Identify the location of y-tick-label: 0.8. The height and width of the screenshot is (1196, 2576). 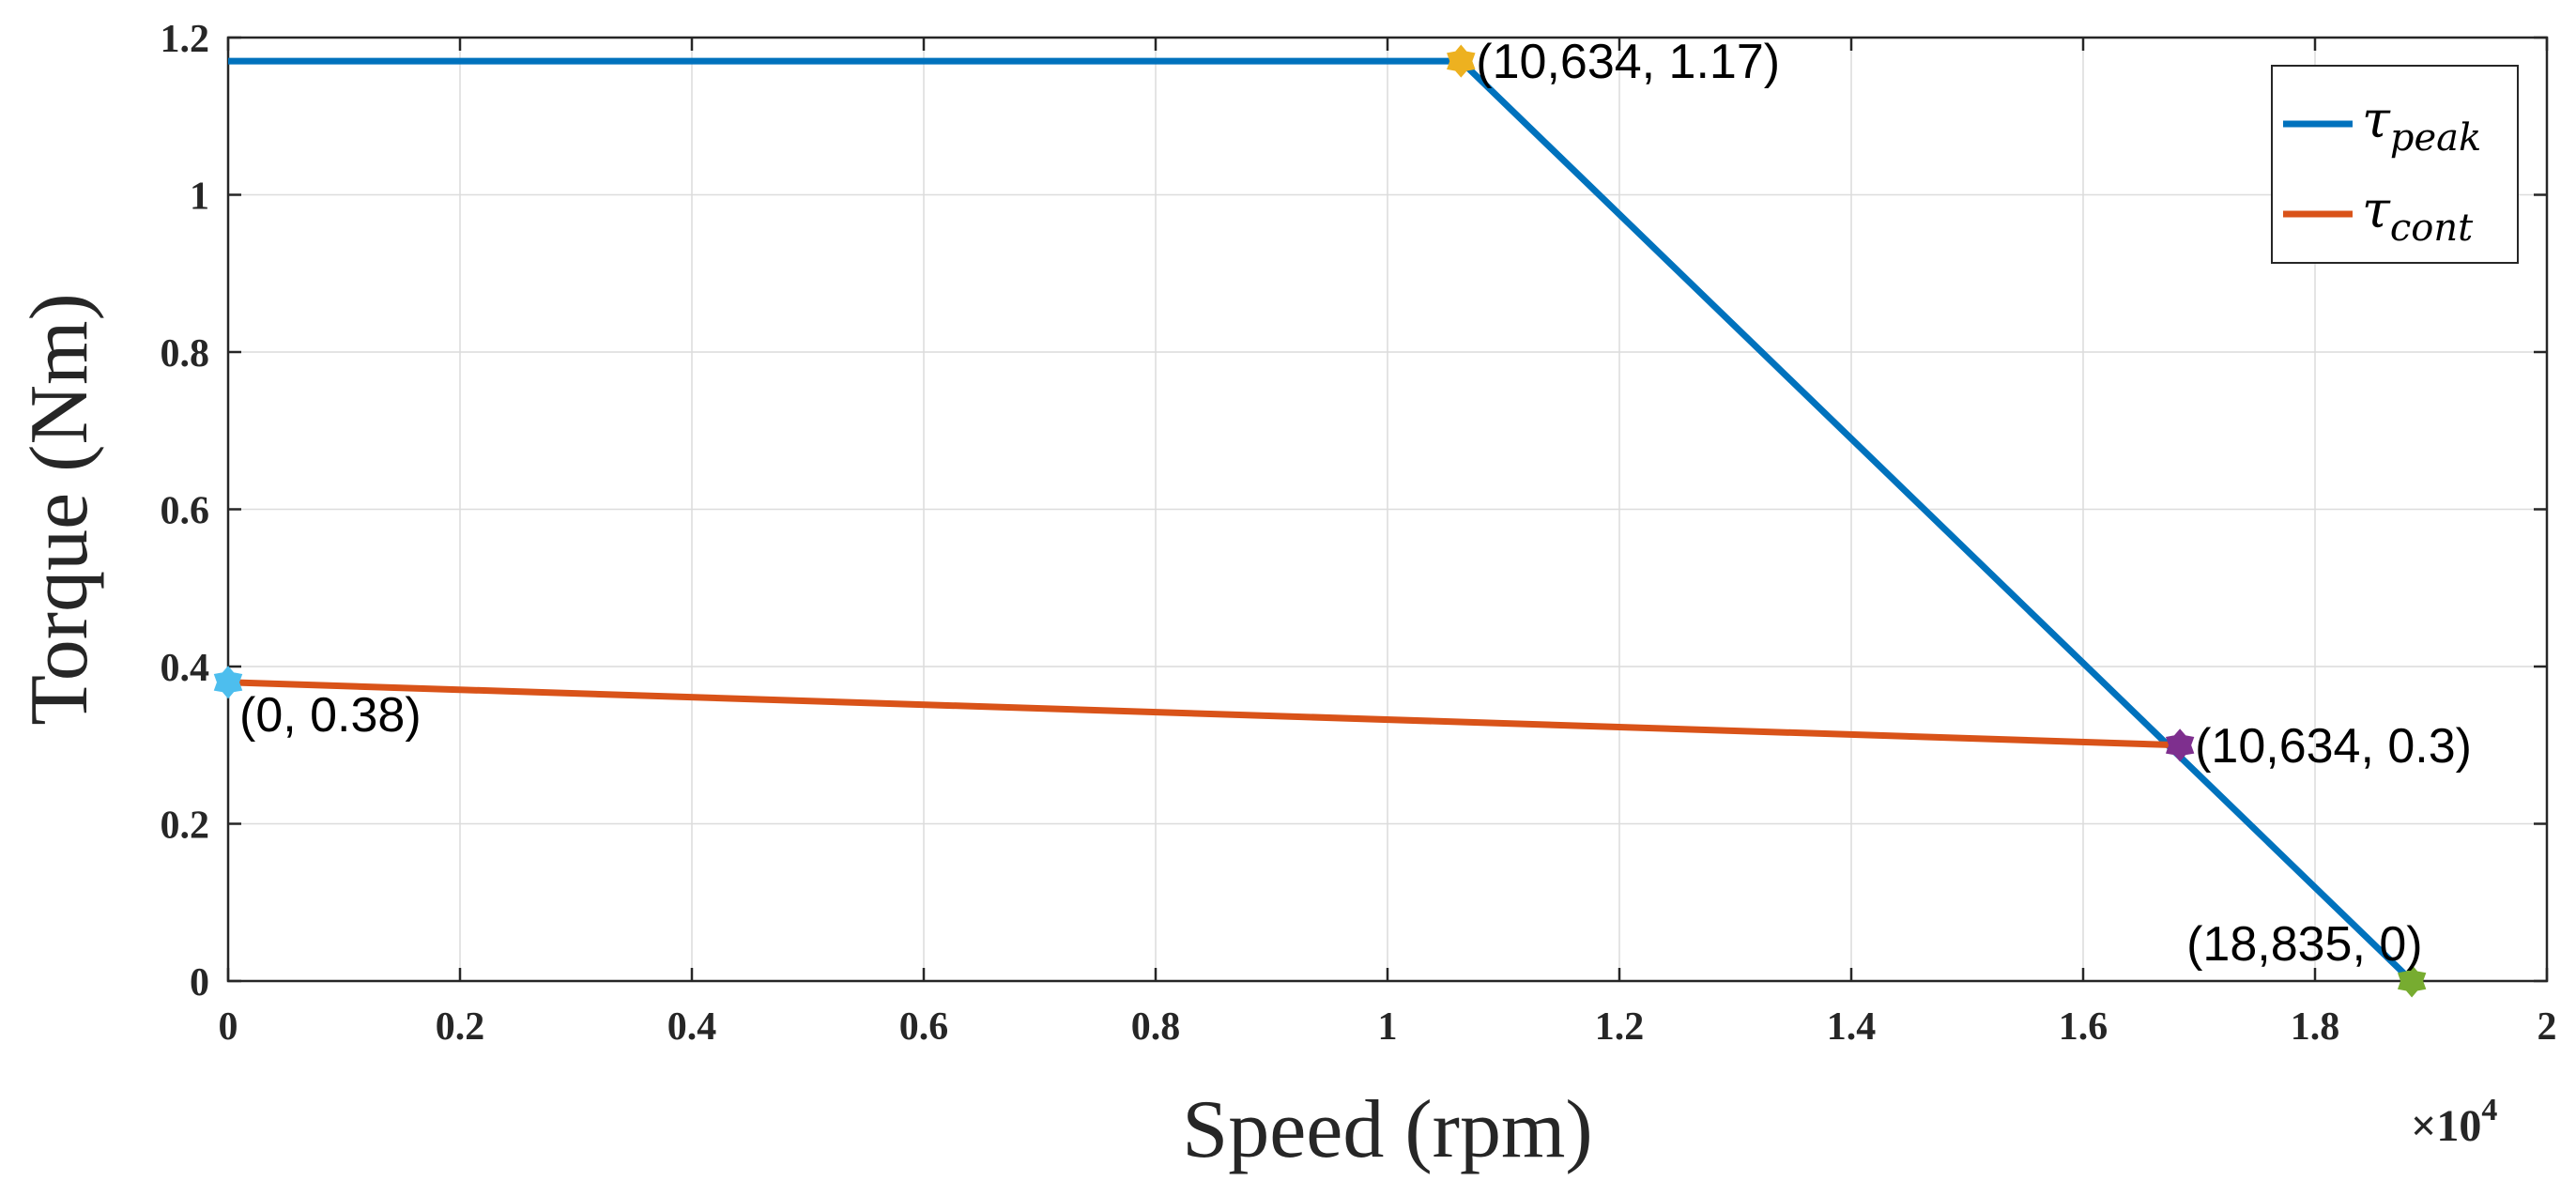
(186, 354).